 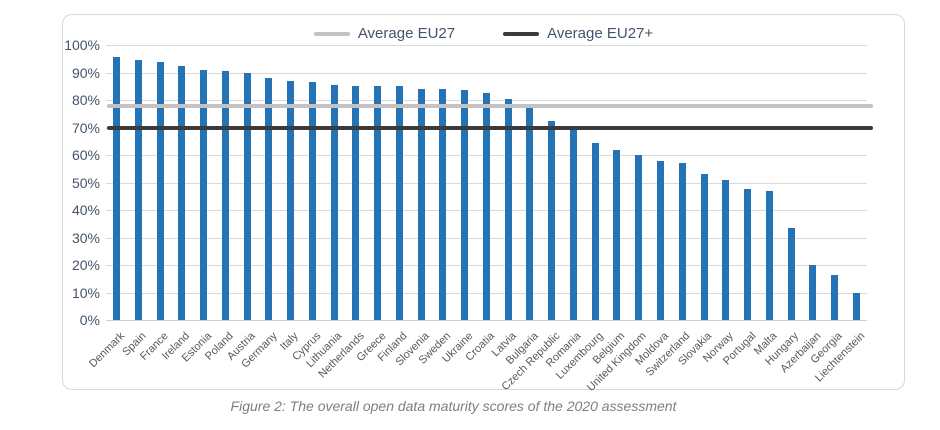 What do you see at coordinates (225, 195) in the screenshot?
I see `bar-poland` at bounding box center [225, 195].